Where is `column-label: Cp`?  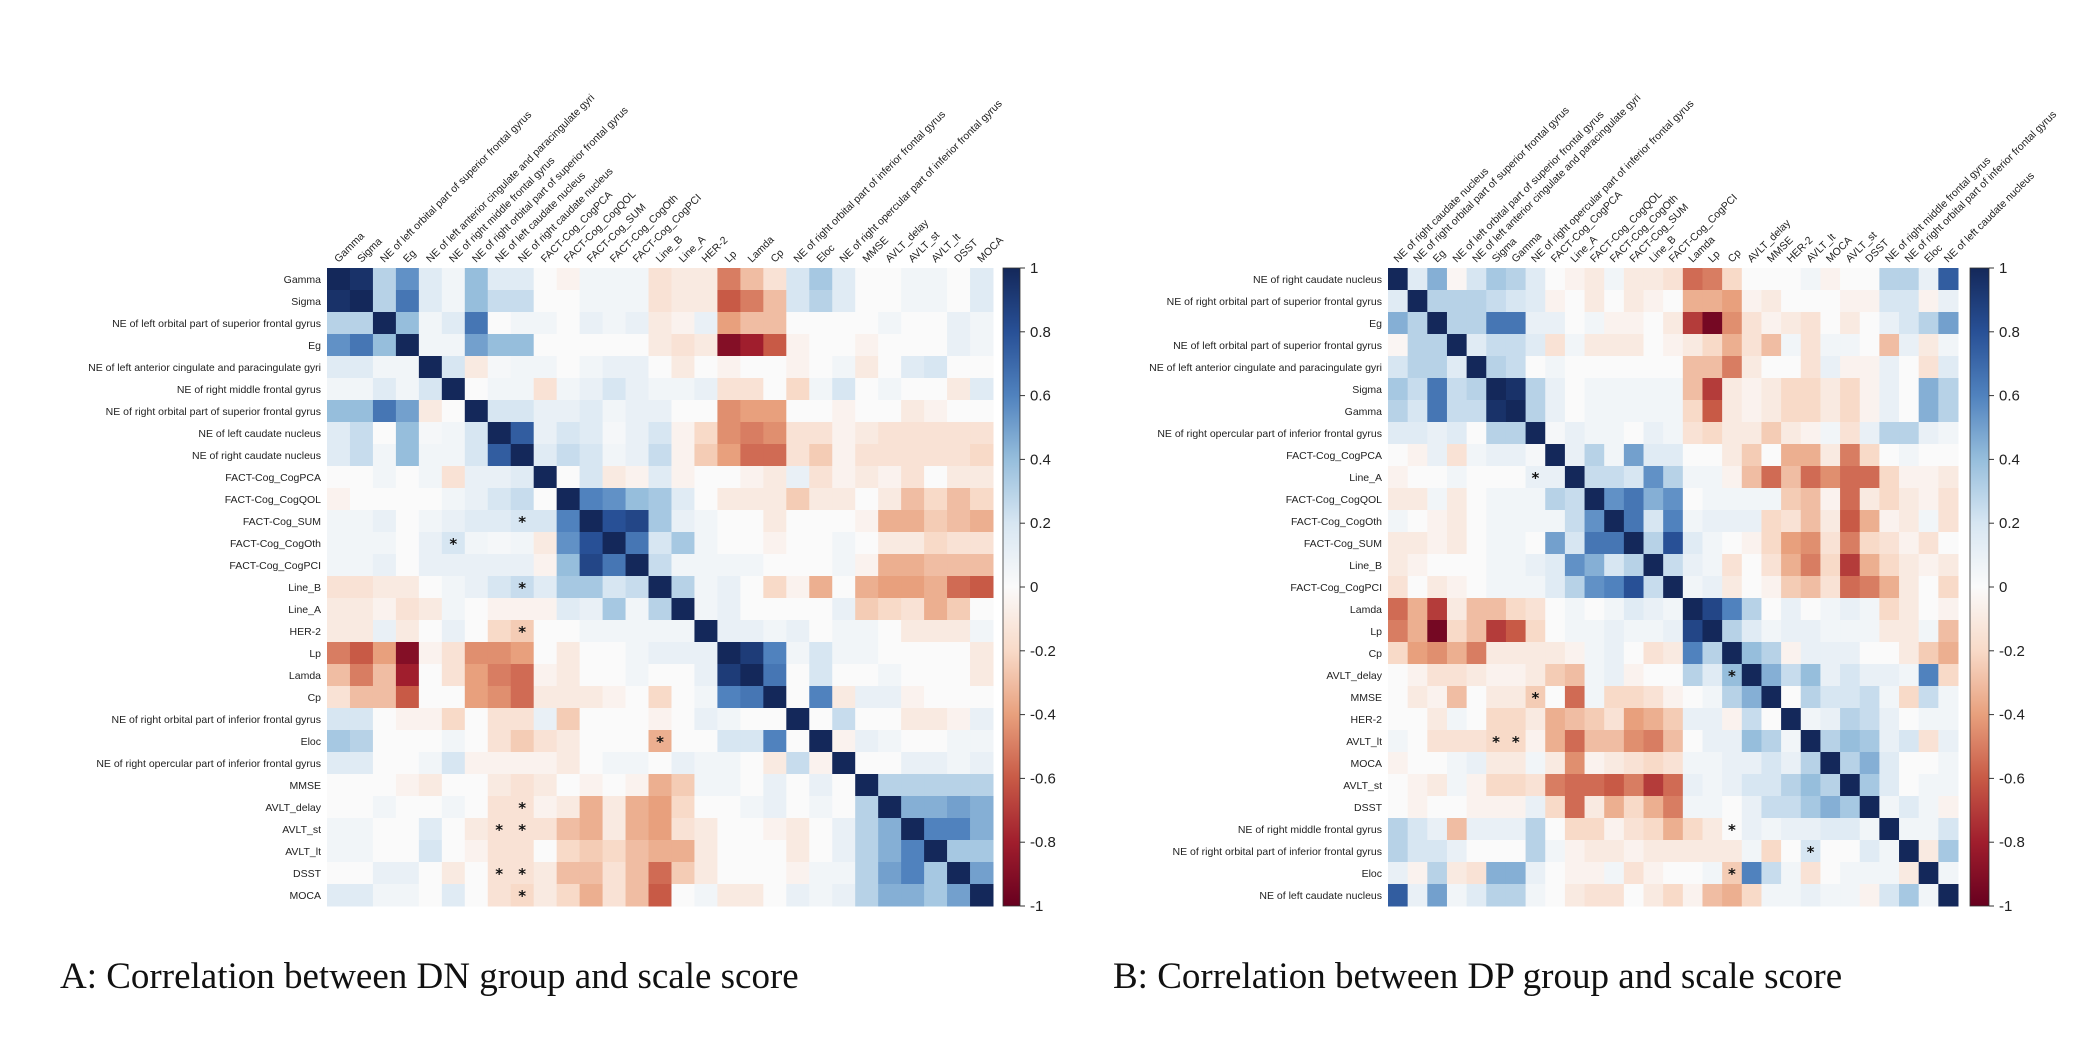
column-label: Cp is located at coordinates (777, 256).